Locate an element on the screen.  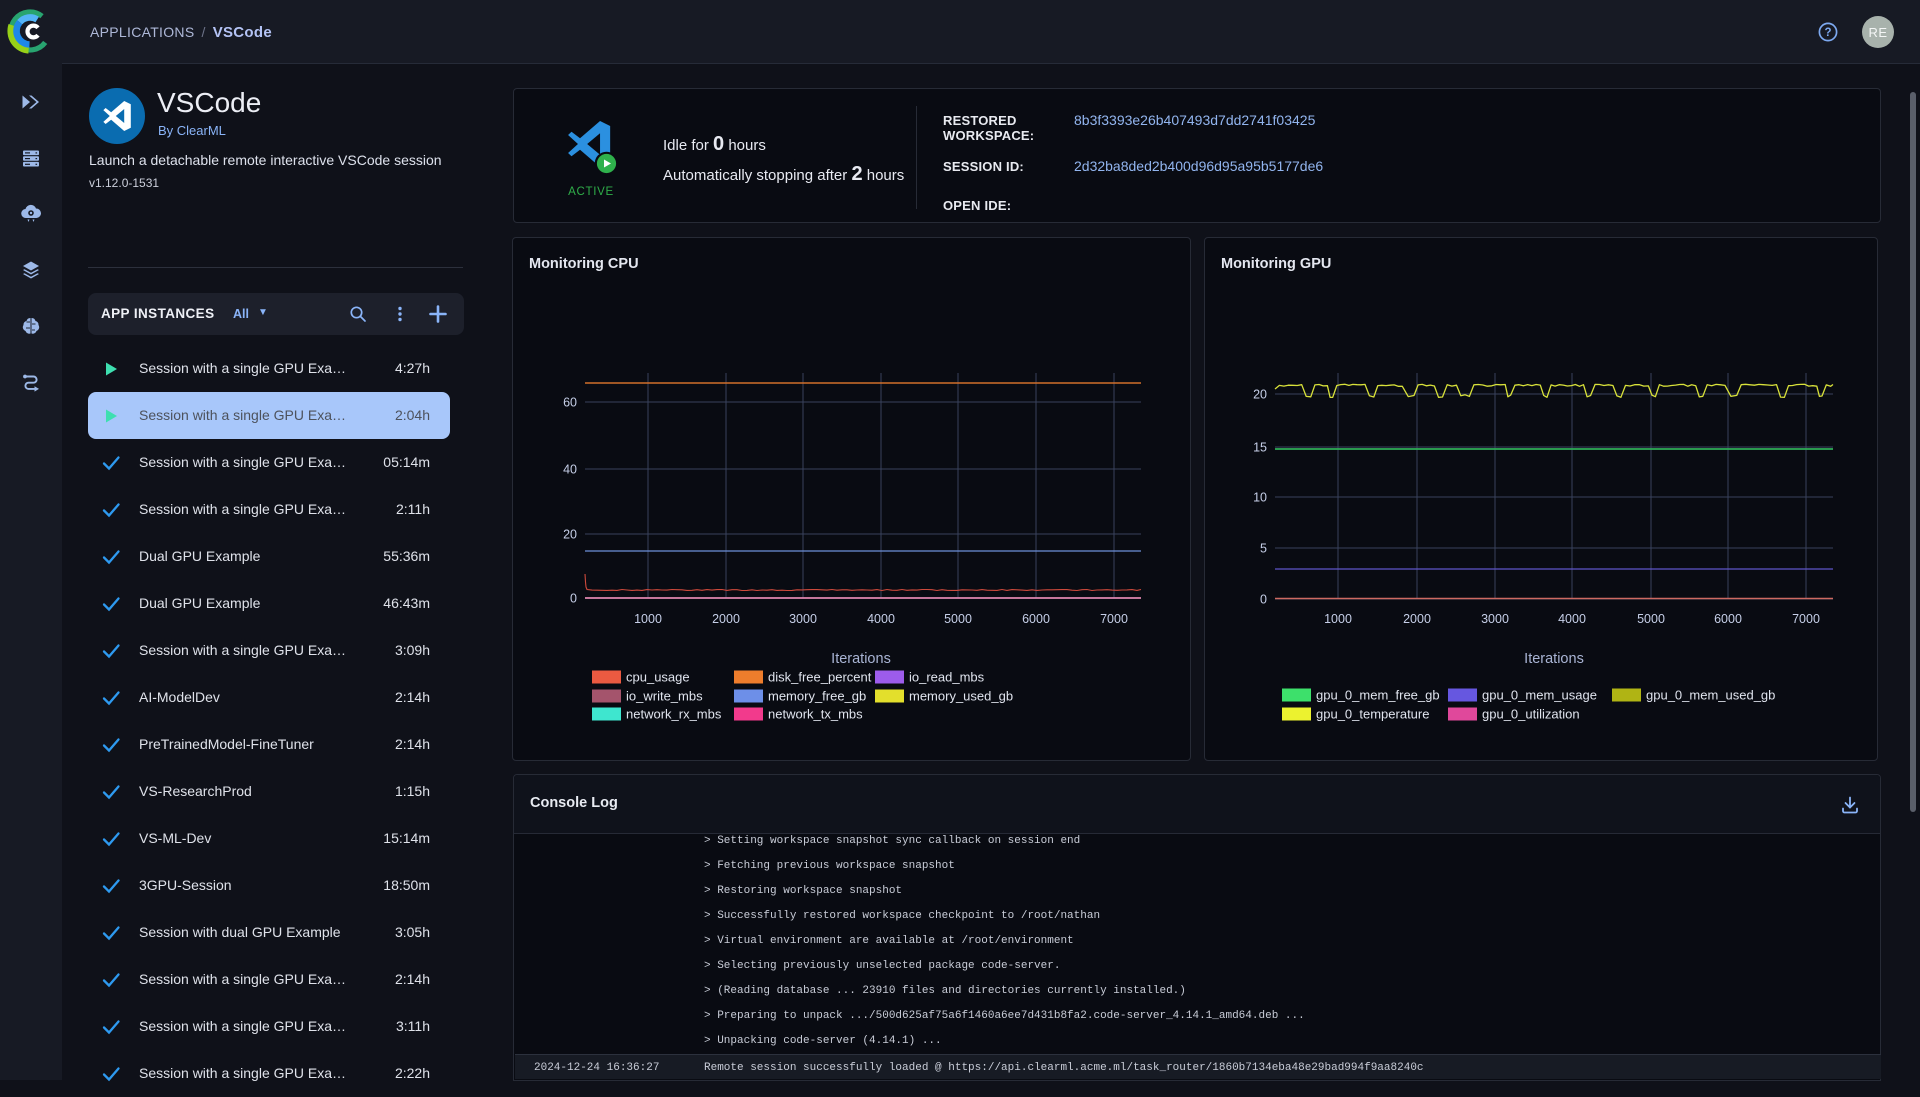
svg-text: 5 is located at coordinates (1263, 549).